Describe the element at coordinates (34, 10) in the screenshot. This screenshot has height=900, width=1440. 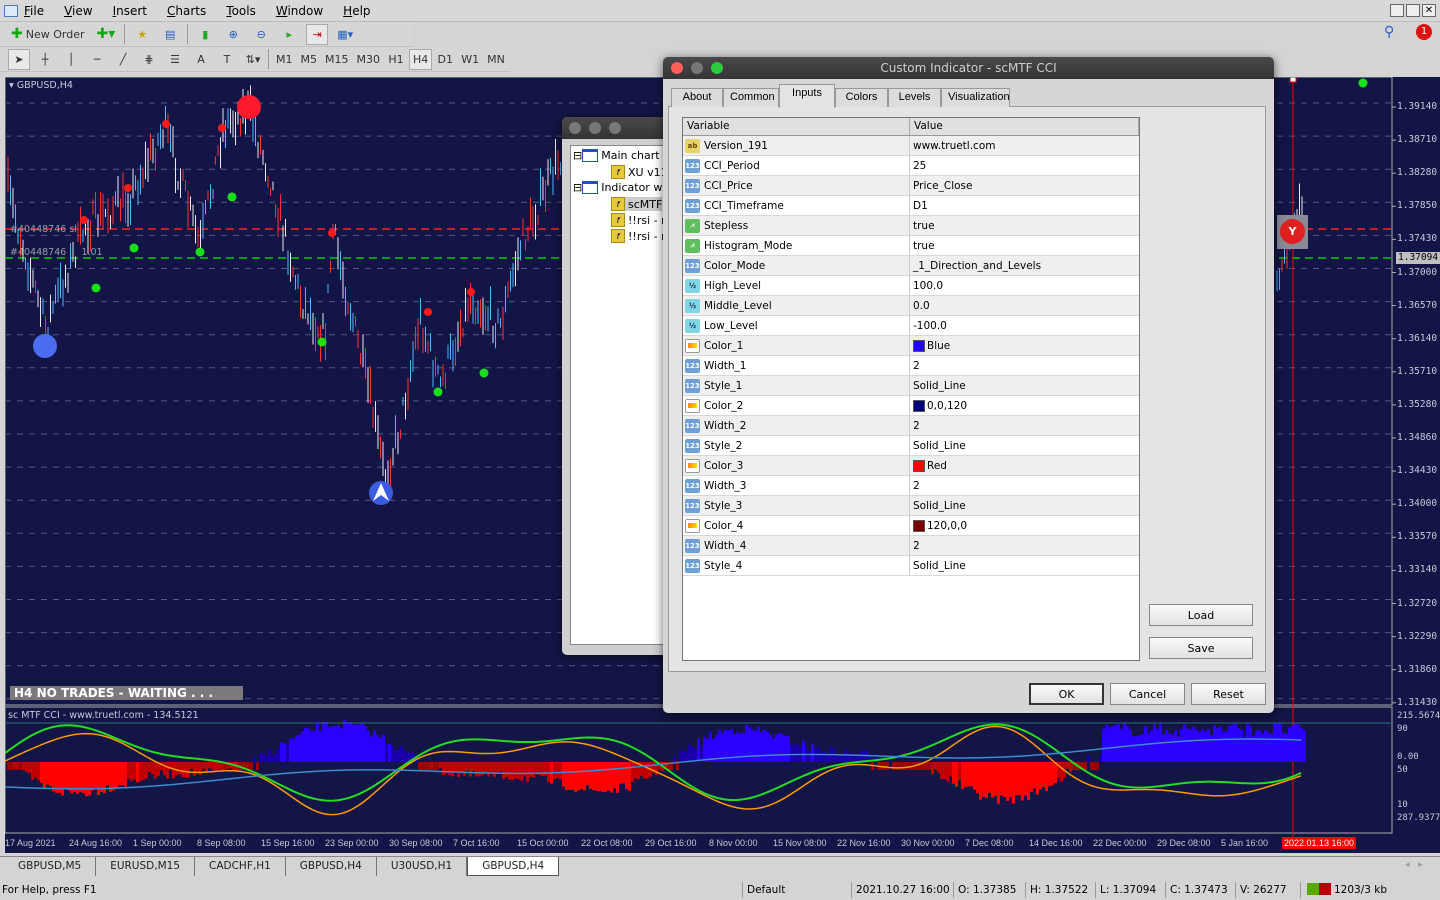
I see `menu-file: File` at that location.